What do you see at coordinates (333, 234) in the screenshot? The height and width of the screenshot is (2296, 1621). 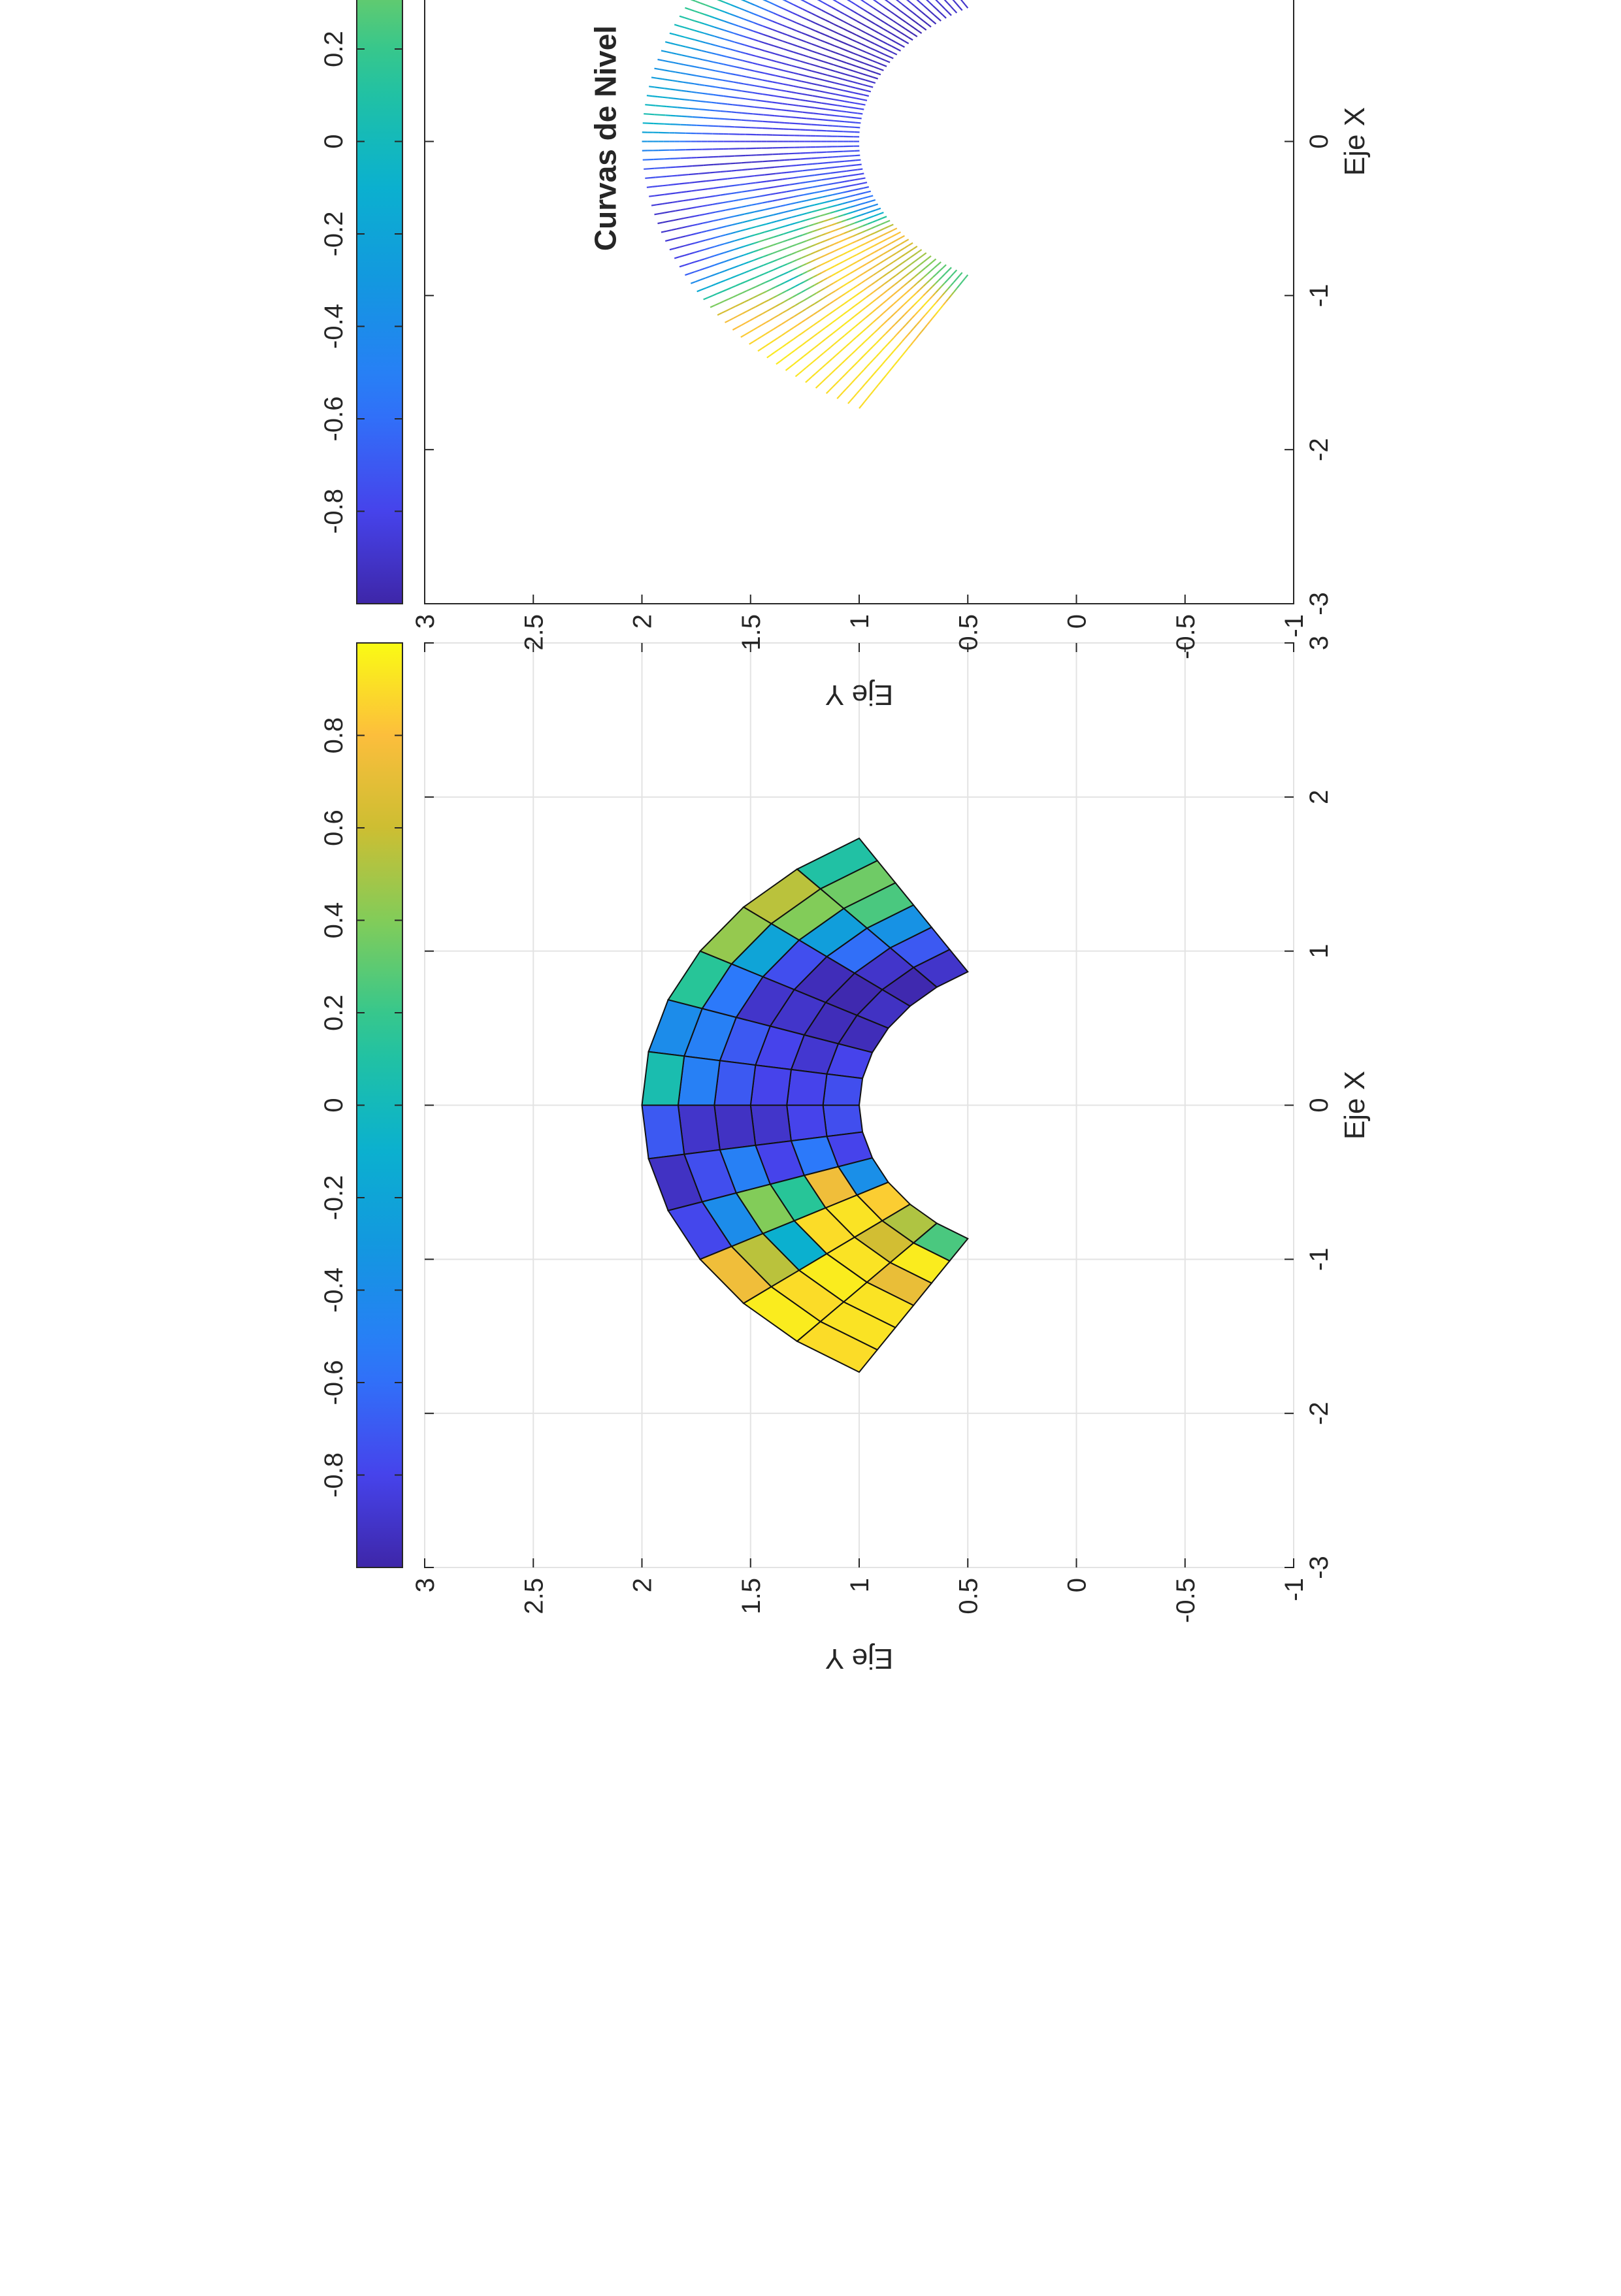 I see `colorbar-tick-label: -0.2` at bounding box center [333, 234].